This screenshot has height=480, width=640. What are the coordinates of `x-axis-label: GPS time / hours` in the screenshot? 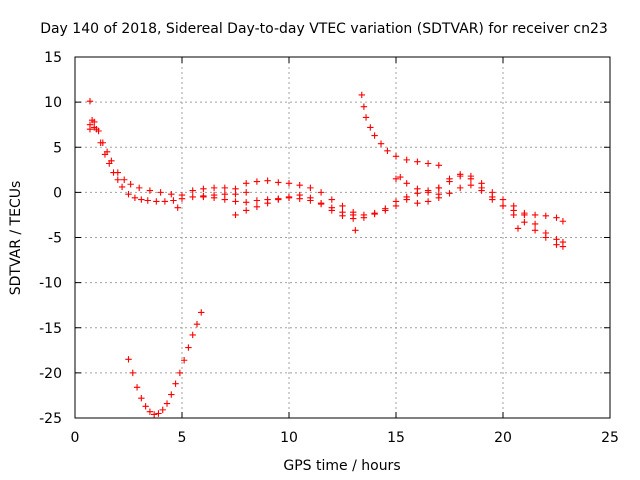 It's located at (341, 466).